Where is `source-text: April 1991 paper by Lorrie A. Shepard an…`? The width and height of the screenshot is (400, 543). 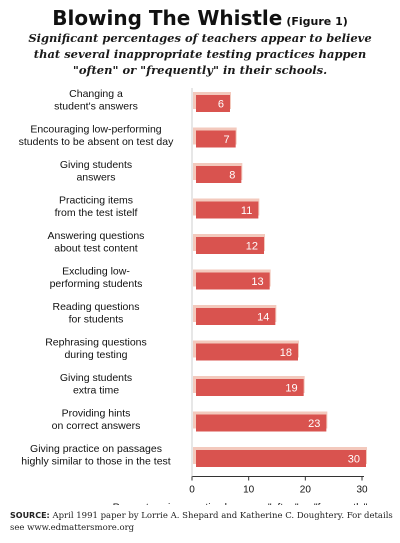 source-text: April 1991 paper by Lorrie A. Shepard an… is located at coordinates (201, 522).